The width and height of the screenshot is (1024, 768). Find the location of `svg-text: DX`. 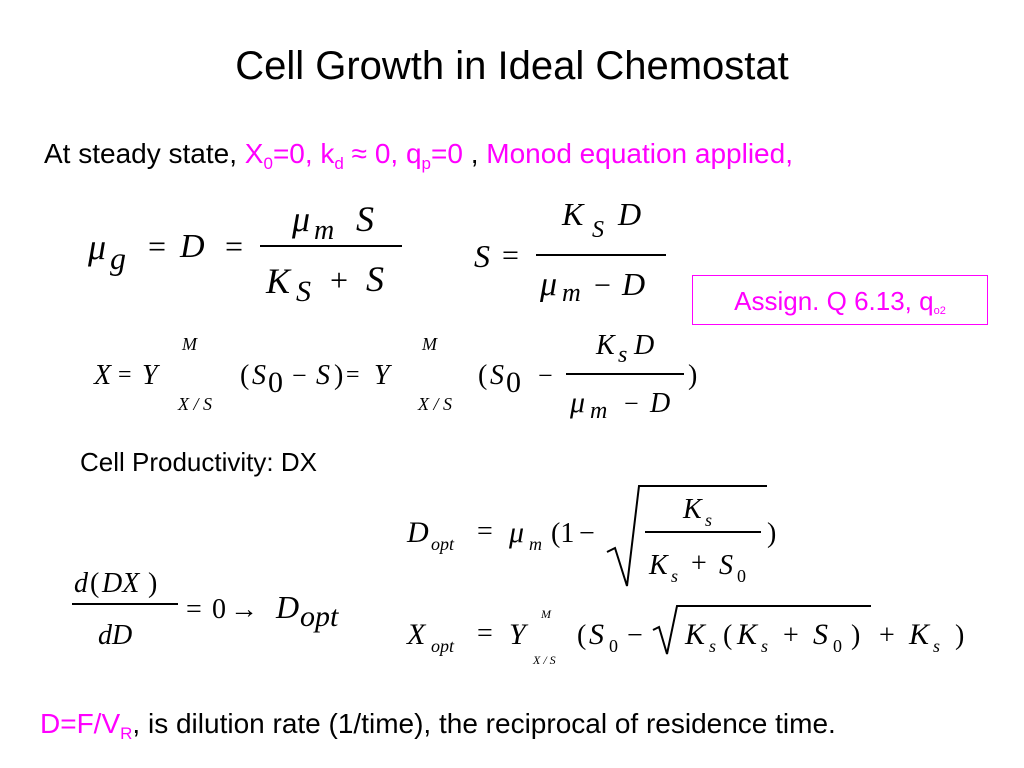

svg-text: DX is located at coordinates (120, 583).